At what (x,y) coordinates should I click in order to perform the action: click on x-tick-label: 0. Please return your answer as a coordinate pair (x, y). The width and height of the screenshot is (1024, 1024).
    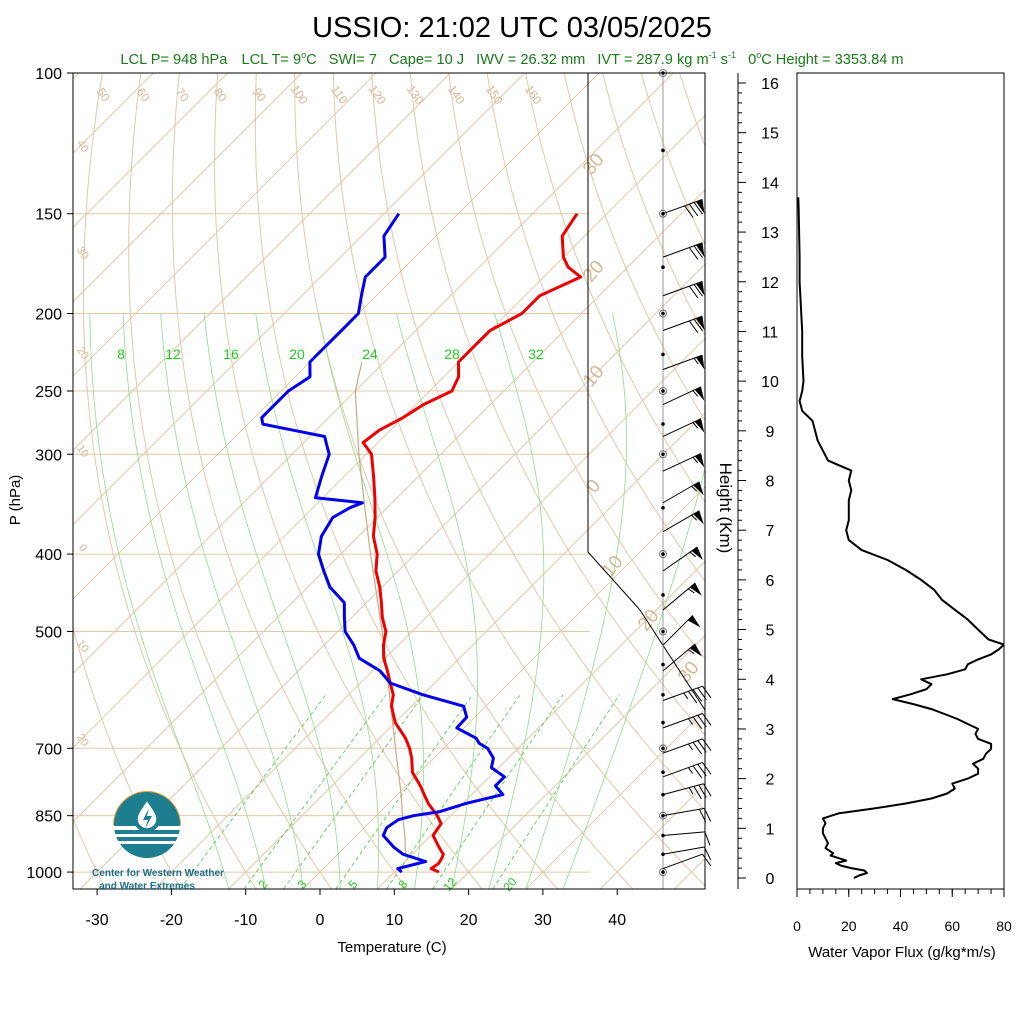
    Looking at the image, I should click on (320, 920).